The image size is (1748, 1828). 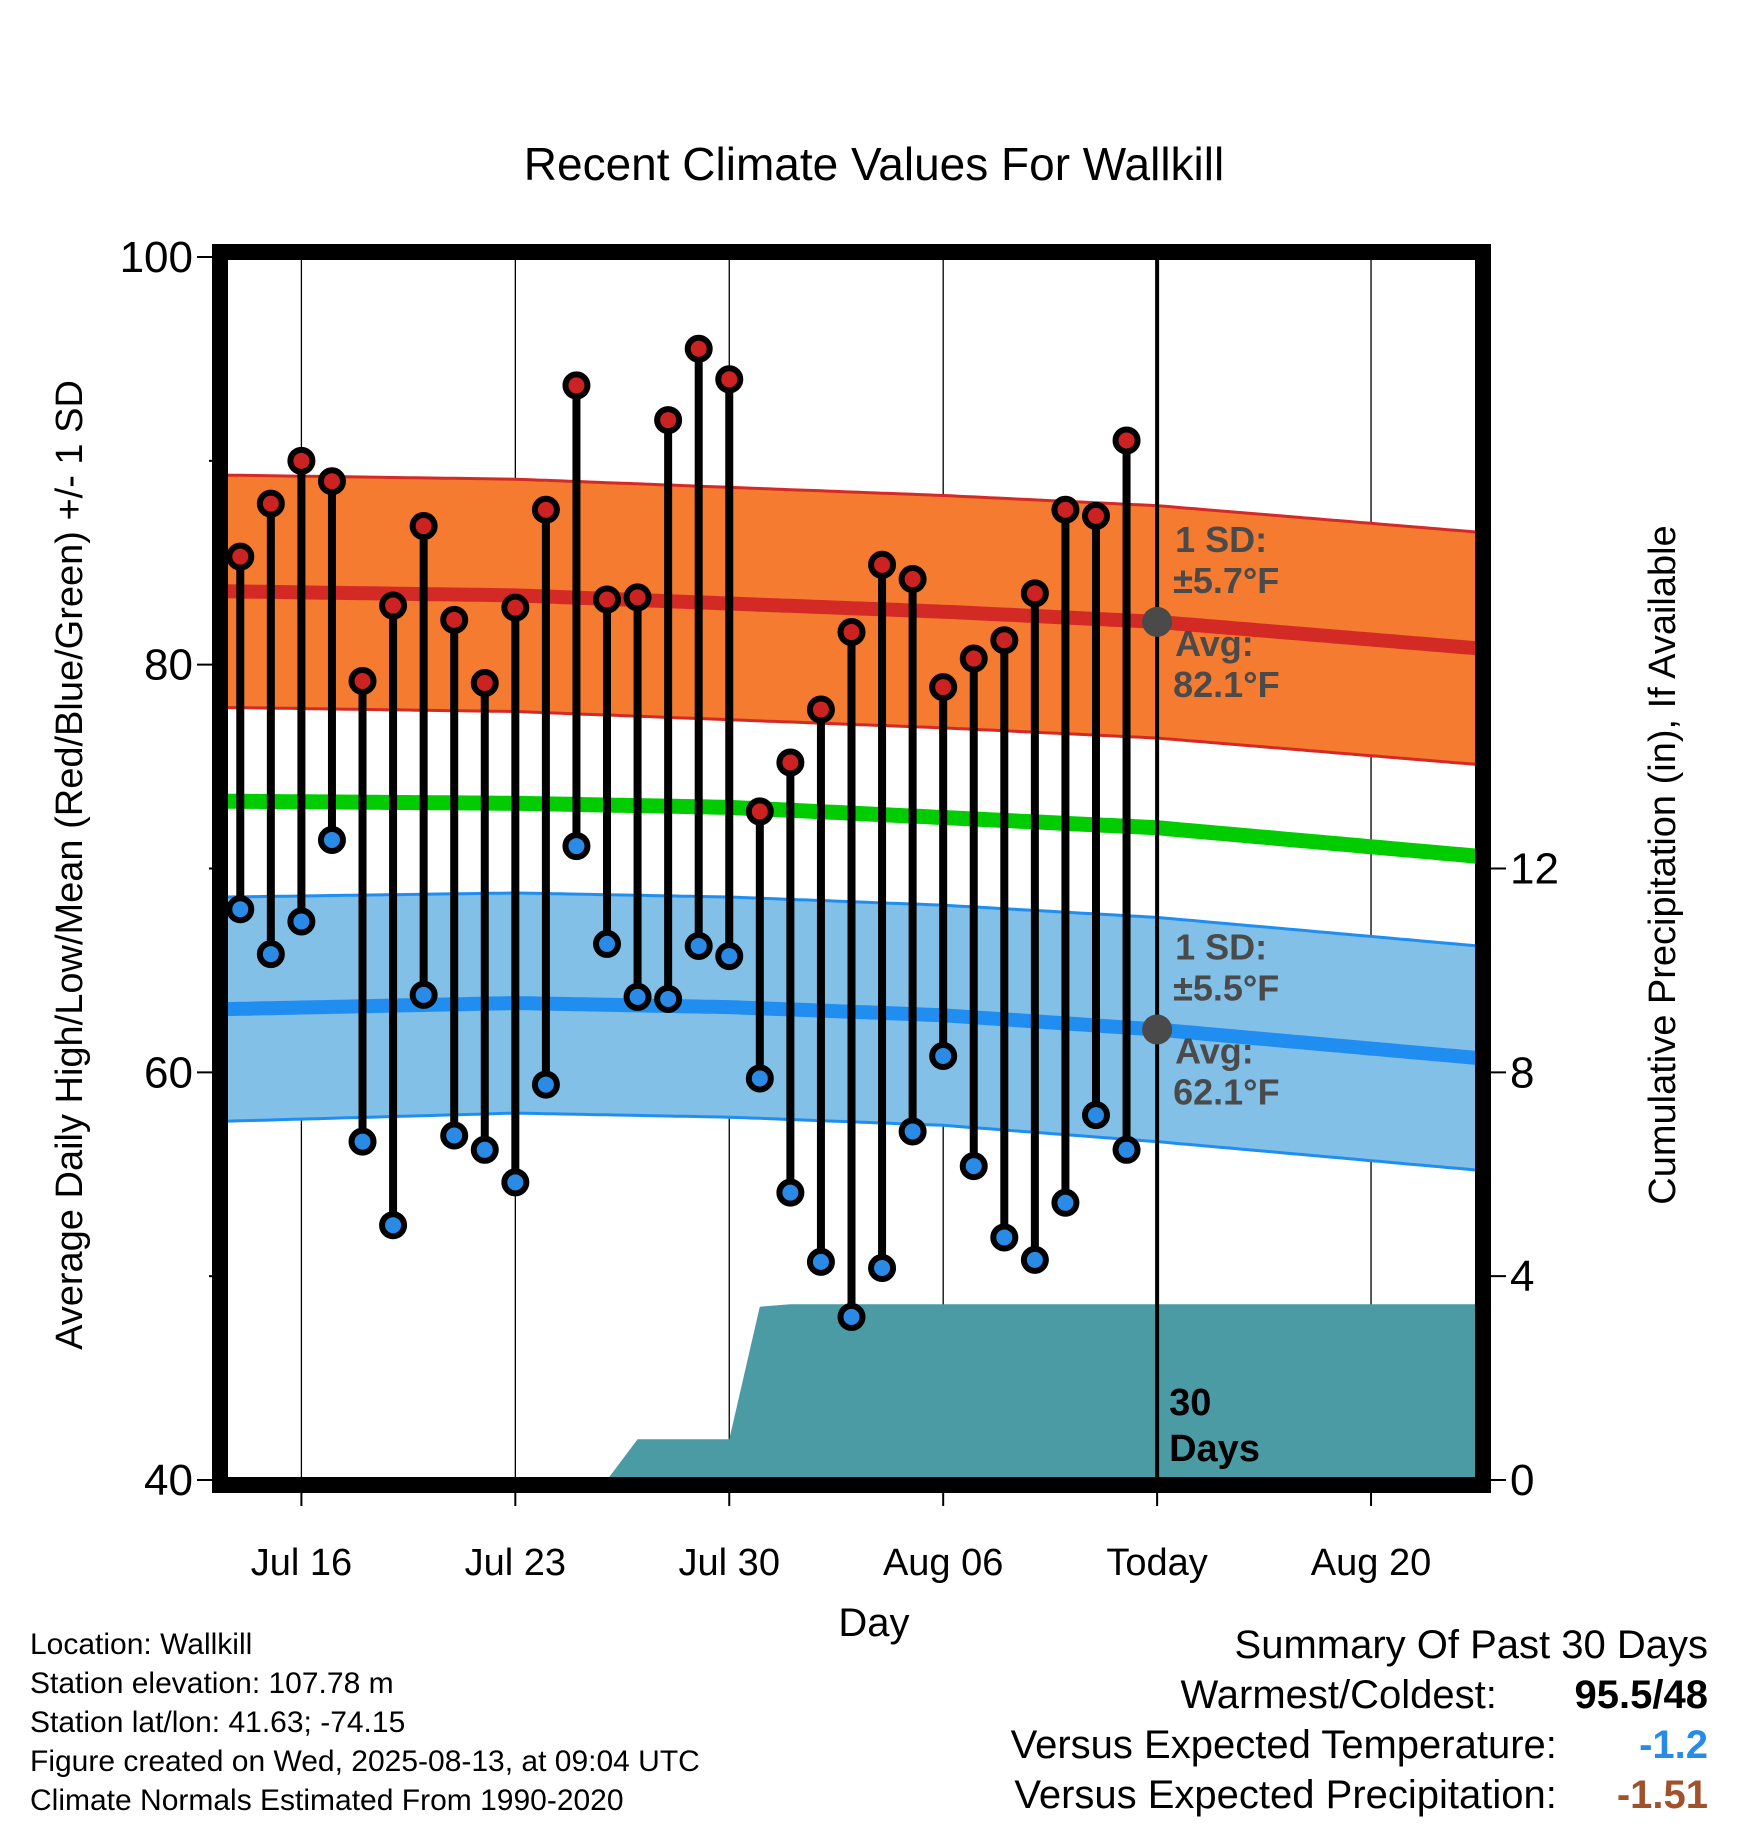 What do you see at coordinates (1283, 1745) in the screenshot?
I see `temp-label: Versus Expected Temperature:` at bounding box center [1283, 1745].